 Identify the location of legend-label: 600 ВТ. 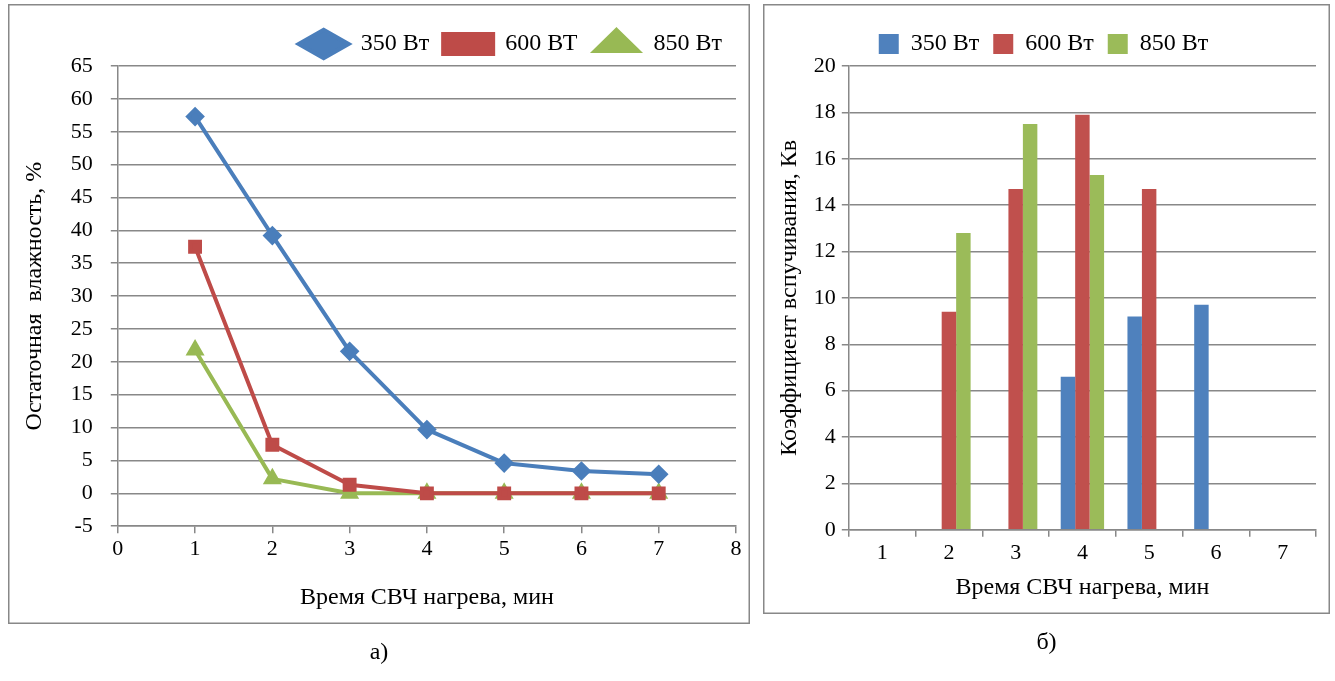
(541, 42).